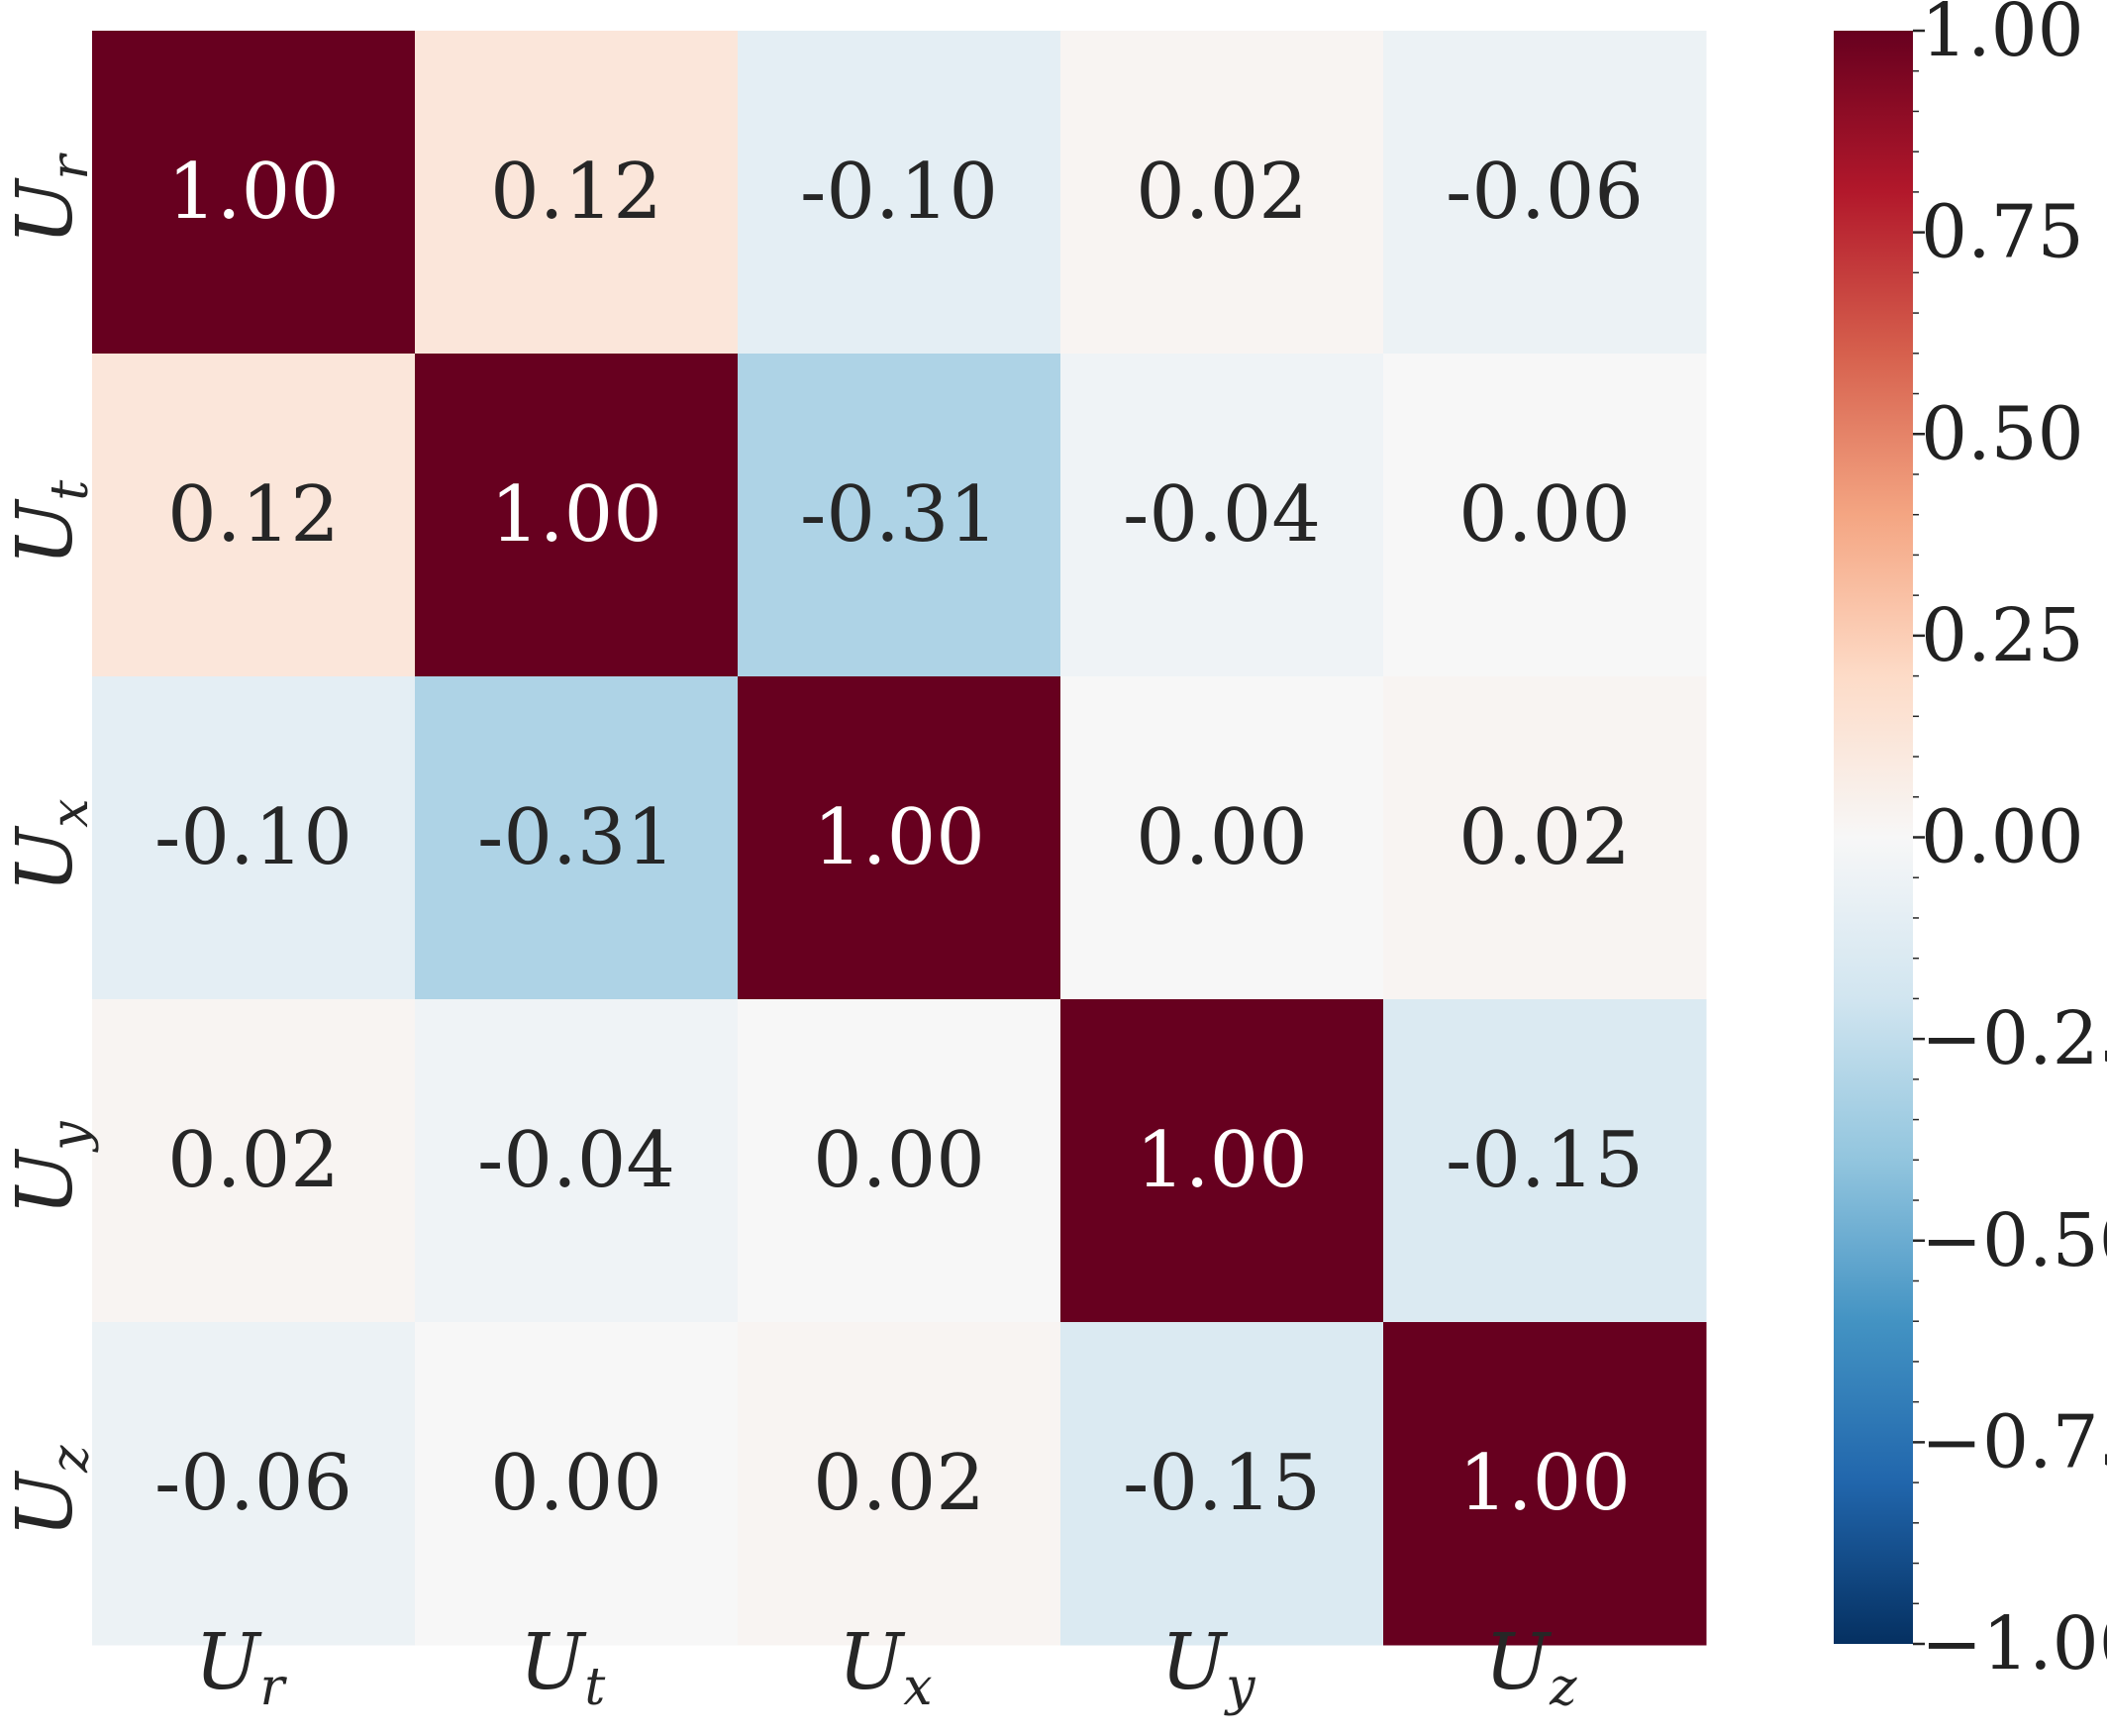 The height and width of the screenshot is (1736, 2107). I want to click on colorbar-tick-label: −0.75, so click(2014, 1441).